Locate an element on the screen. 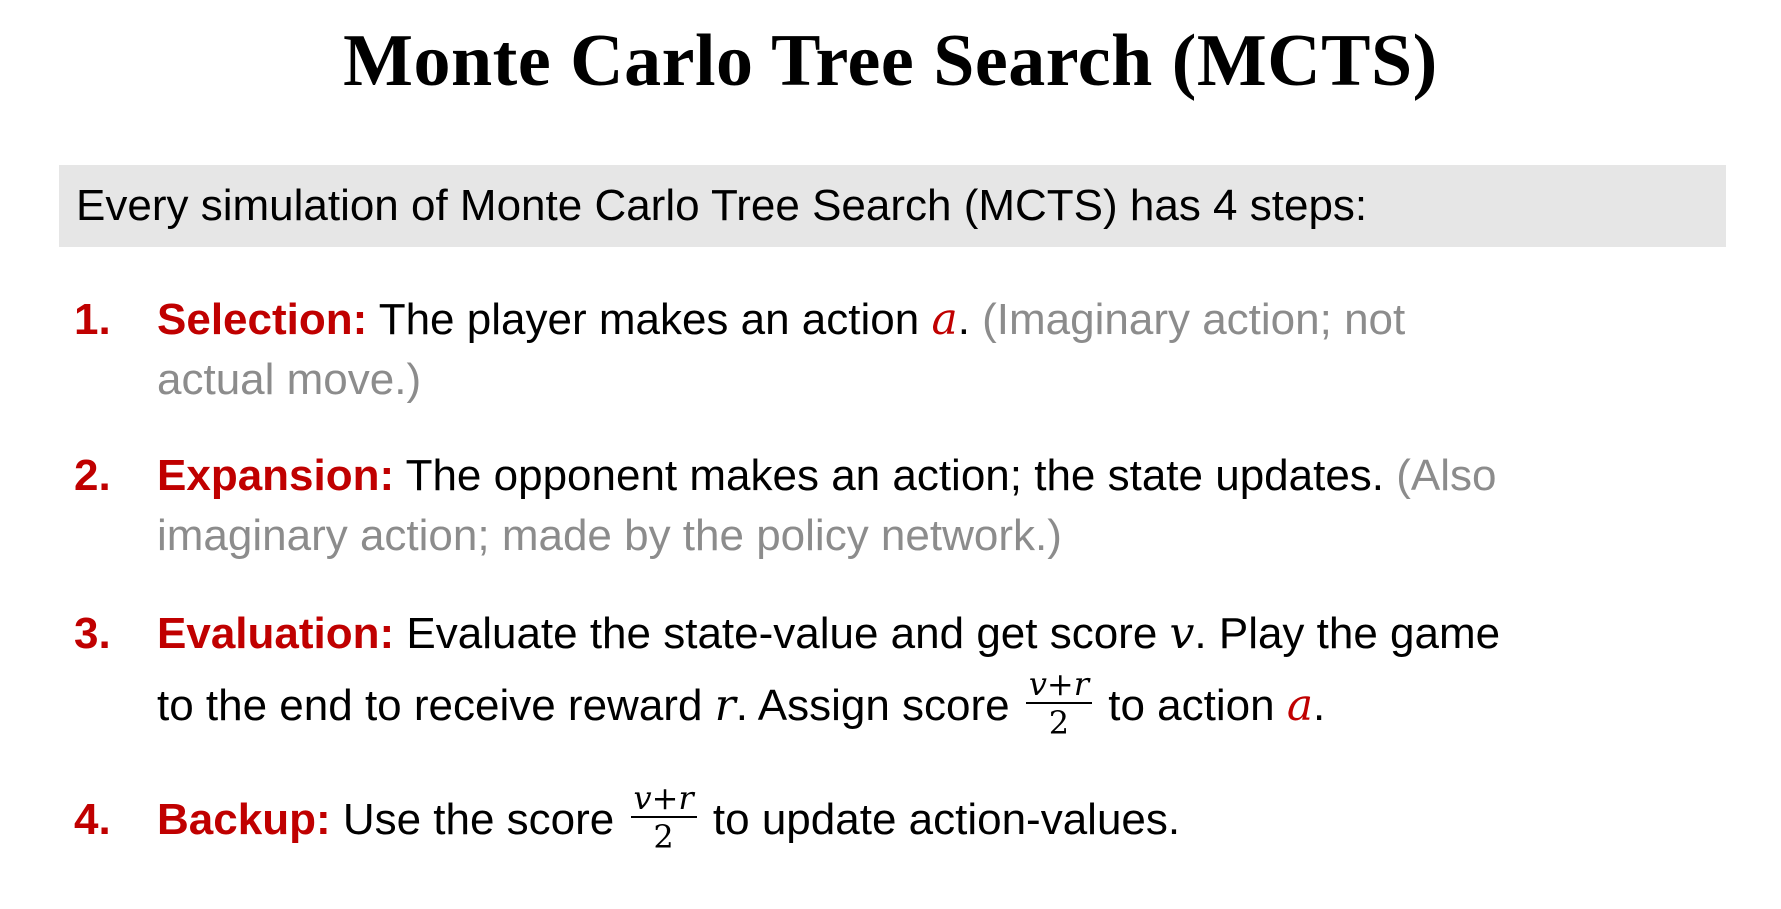 The height and width of the screenshot is (909, 1781). step-number: 4. is located at coordinates (92, 819).